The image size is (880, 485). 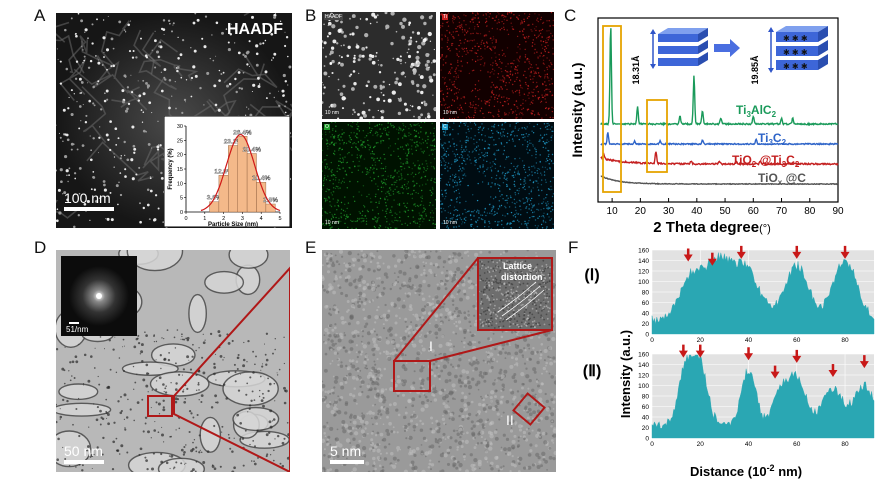 What do you see at coordinates (625, 374) in the screenshot?
I see `profile-ylabel: Intensity (a.u.)` at bounding box center [625, 374].